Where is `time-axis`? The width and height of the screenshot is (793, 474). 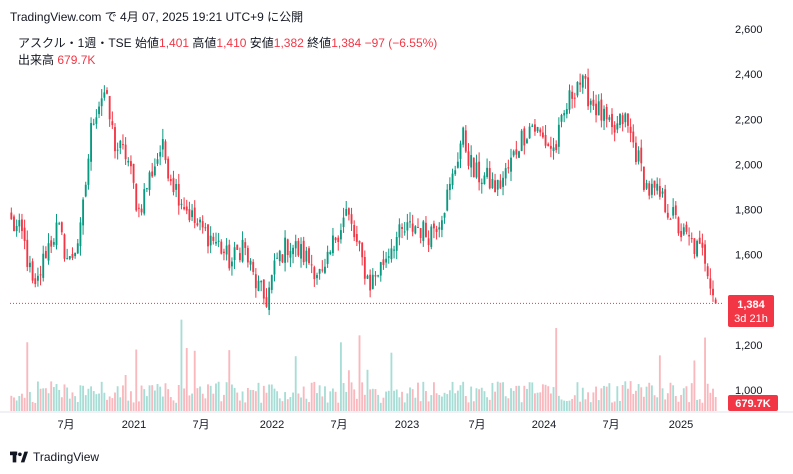
time-axis is located at coordinates (396, 425).